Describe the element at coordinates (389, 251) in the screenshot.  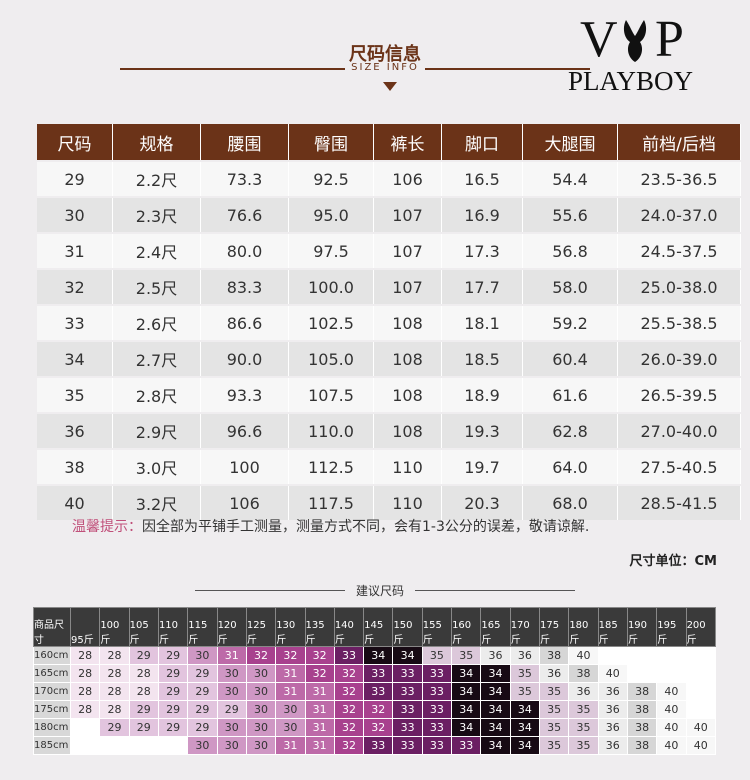
I see `table-row: 31 2.4尺 80.0 97.5 107 17.3 56.8 24.5-37.5` at that location.